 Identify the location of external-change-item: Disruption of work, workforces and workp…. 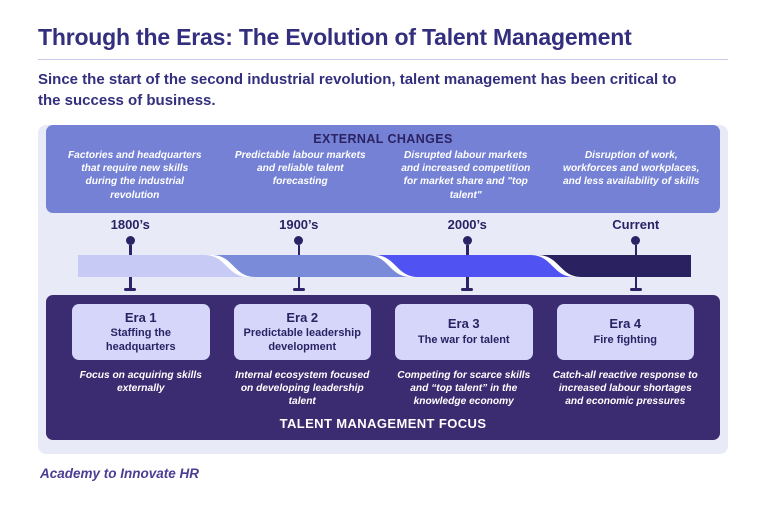
(632, 175).